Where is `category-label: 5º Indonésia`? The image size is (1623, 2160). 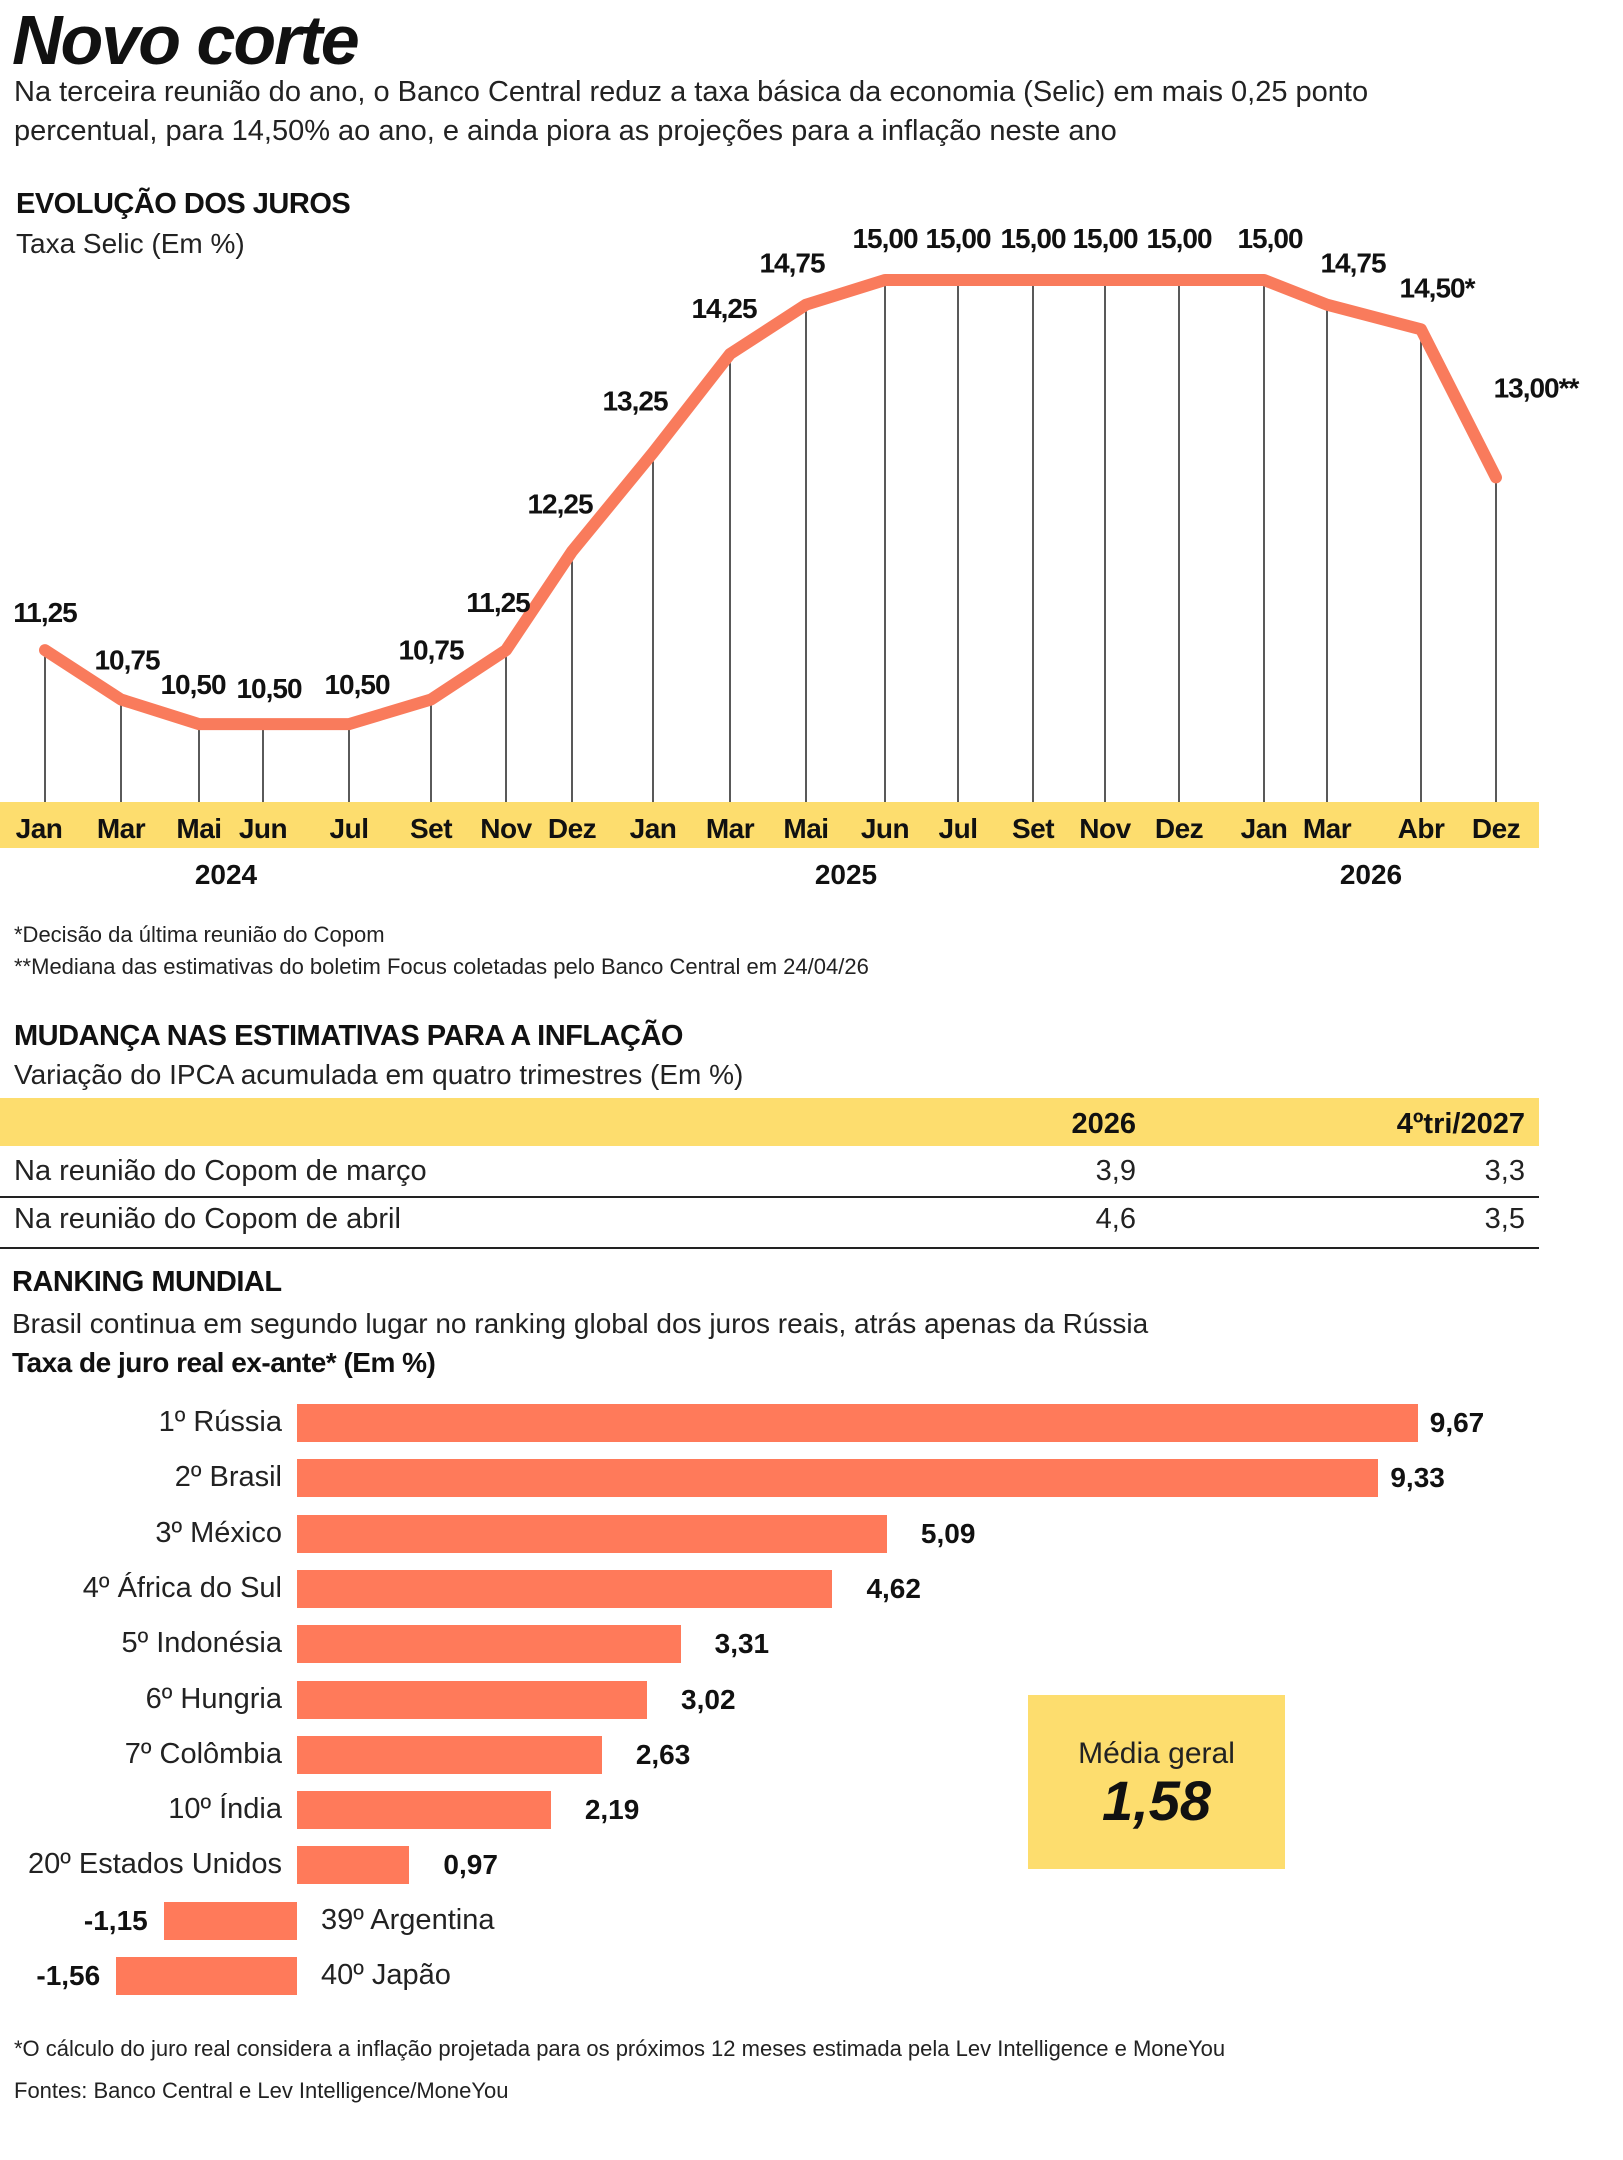 category-label: 5º Indonésia is located at coordinates (201, 1643).